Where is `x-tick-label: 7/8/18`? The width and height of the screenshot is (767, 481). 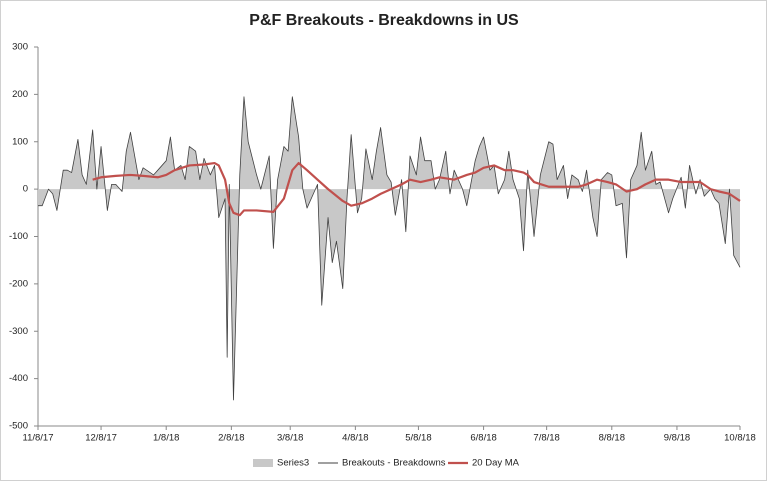 x-tick-label: 7/8/18 is located at coordinates (546, 438).